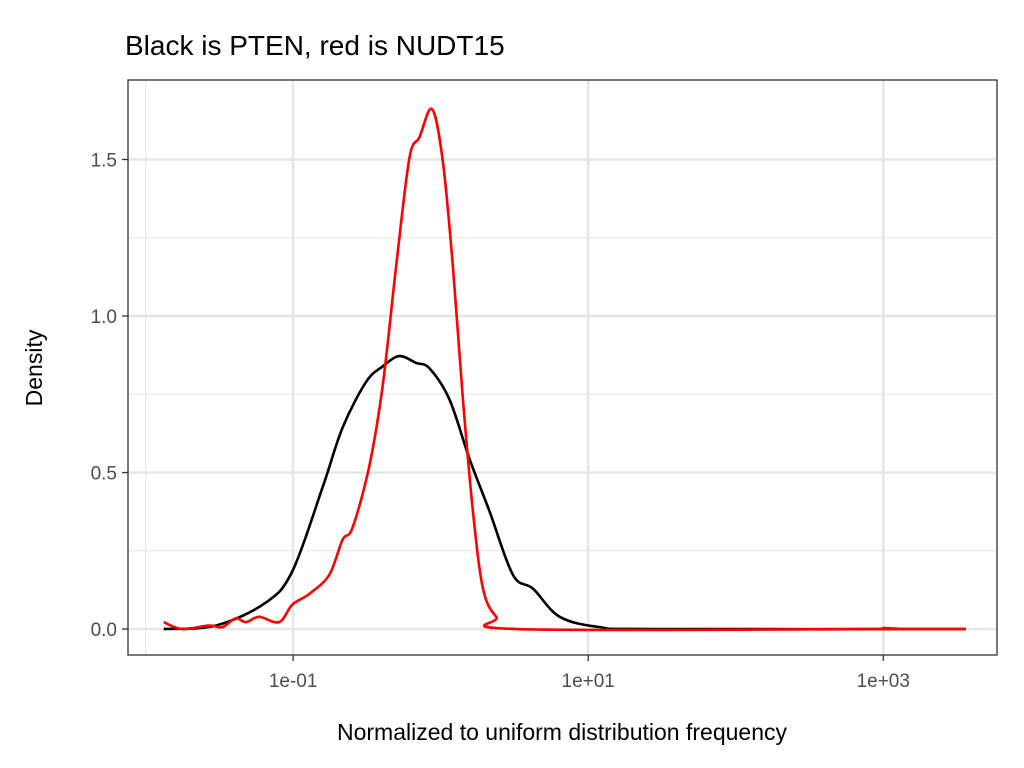  Describe the element at coordinates (34, 367) in the screenshot. I see `y-axis-label: Density` at that location.